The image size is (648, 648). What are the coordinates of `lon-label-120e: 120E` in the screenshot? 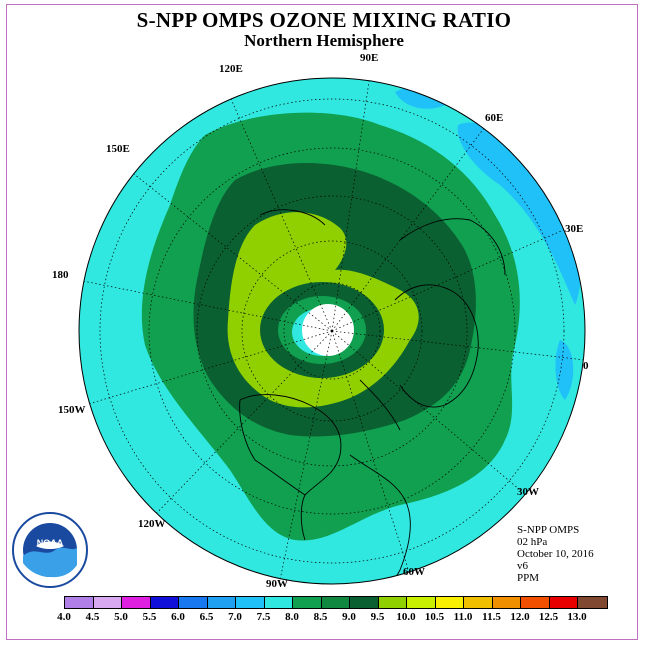 It's located at (231, 69).